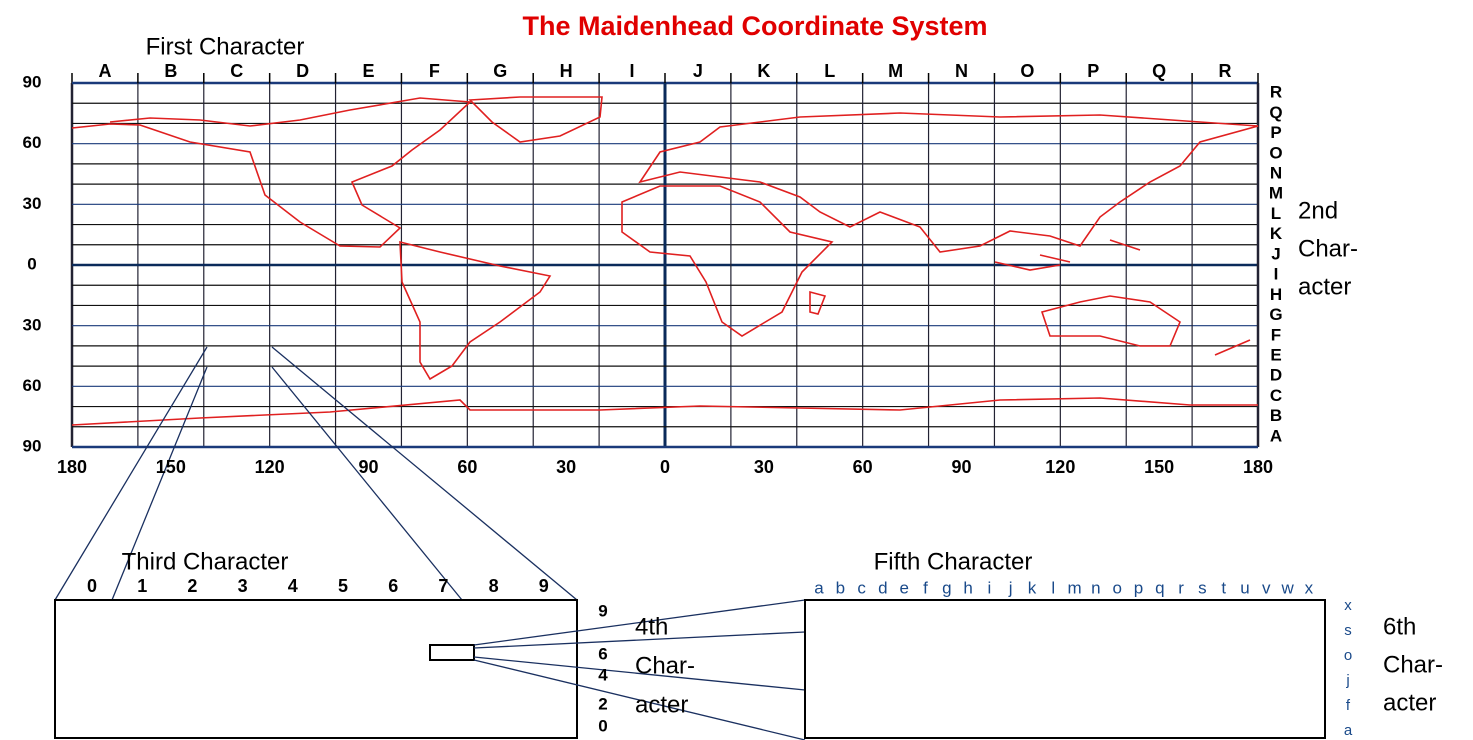 Image resolution: width=1473 pixels, height=740 pixels. What do you see at coordinates (243, 586) in the screenshot?
I see `third-character-digit: 3` at bounding box center [243, 586].